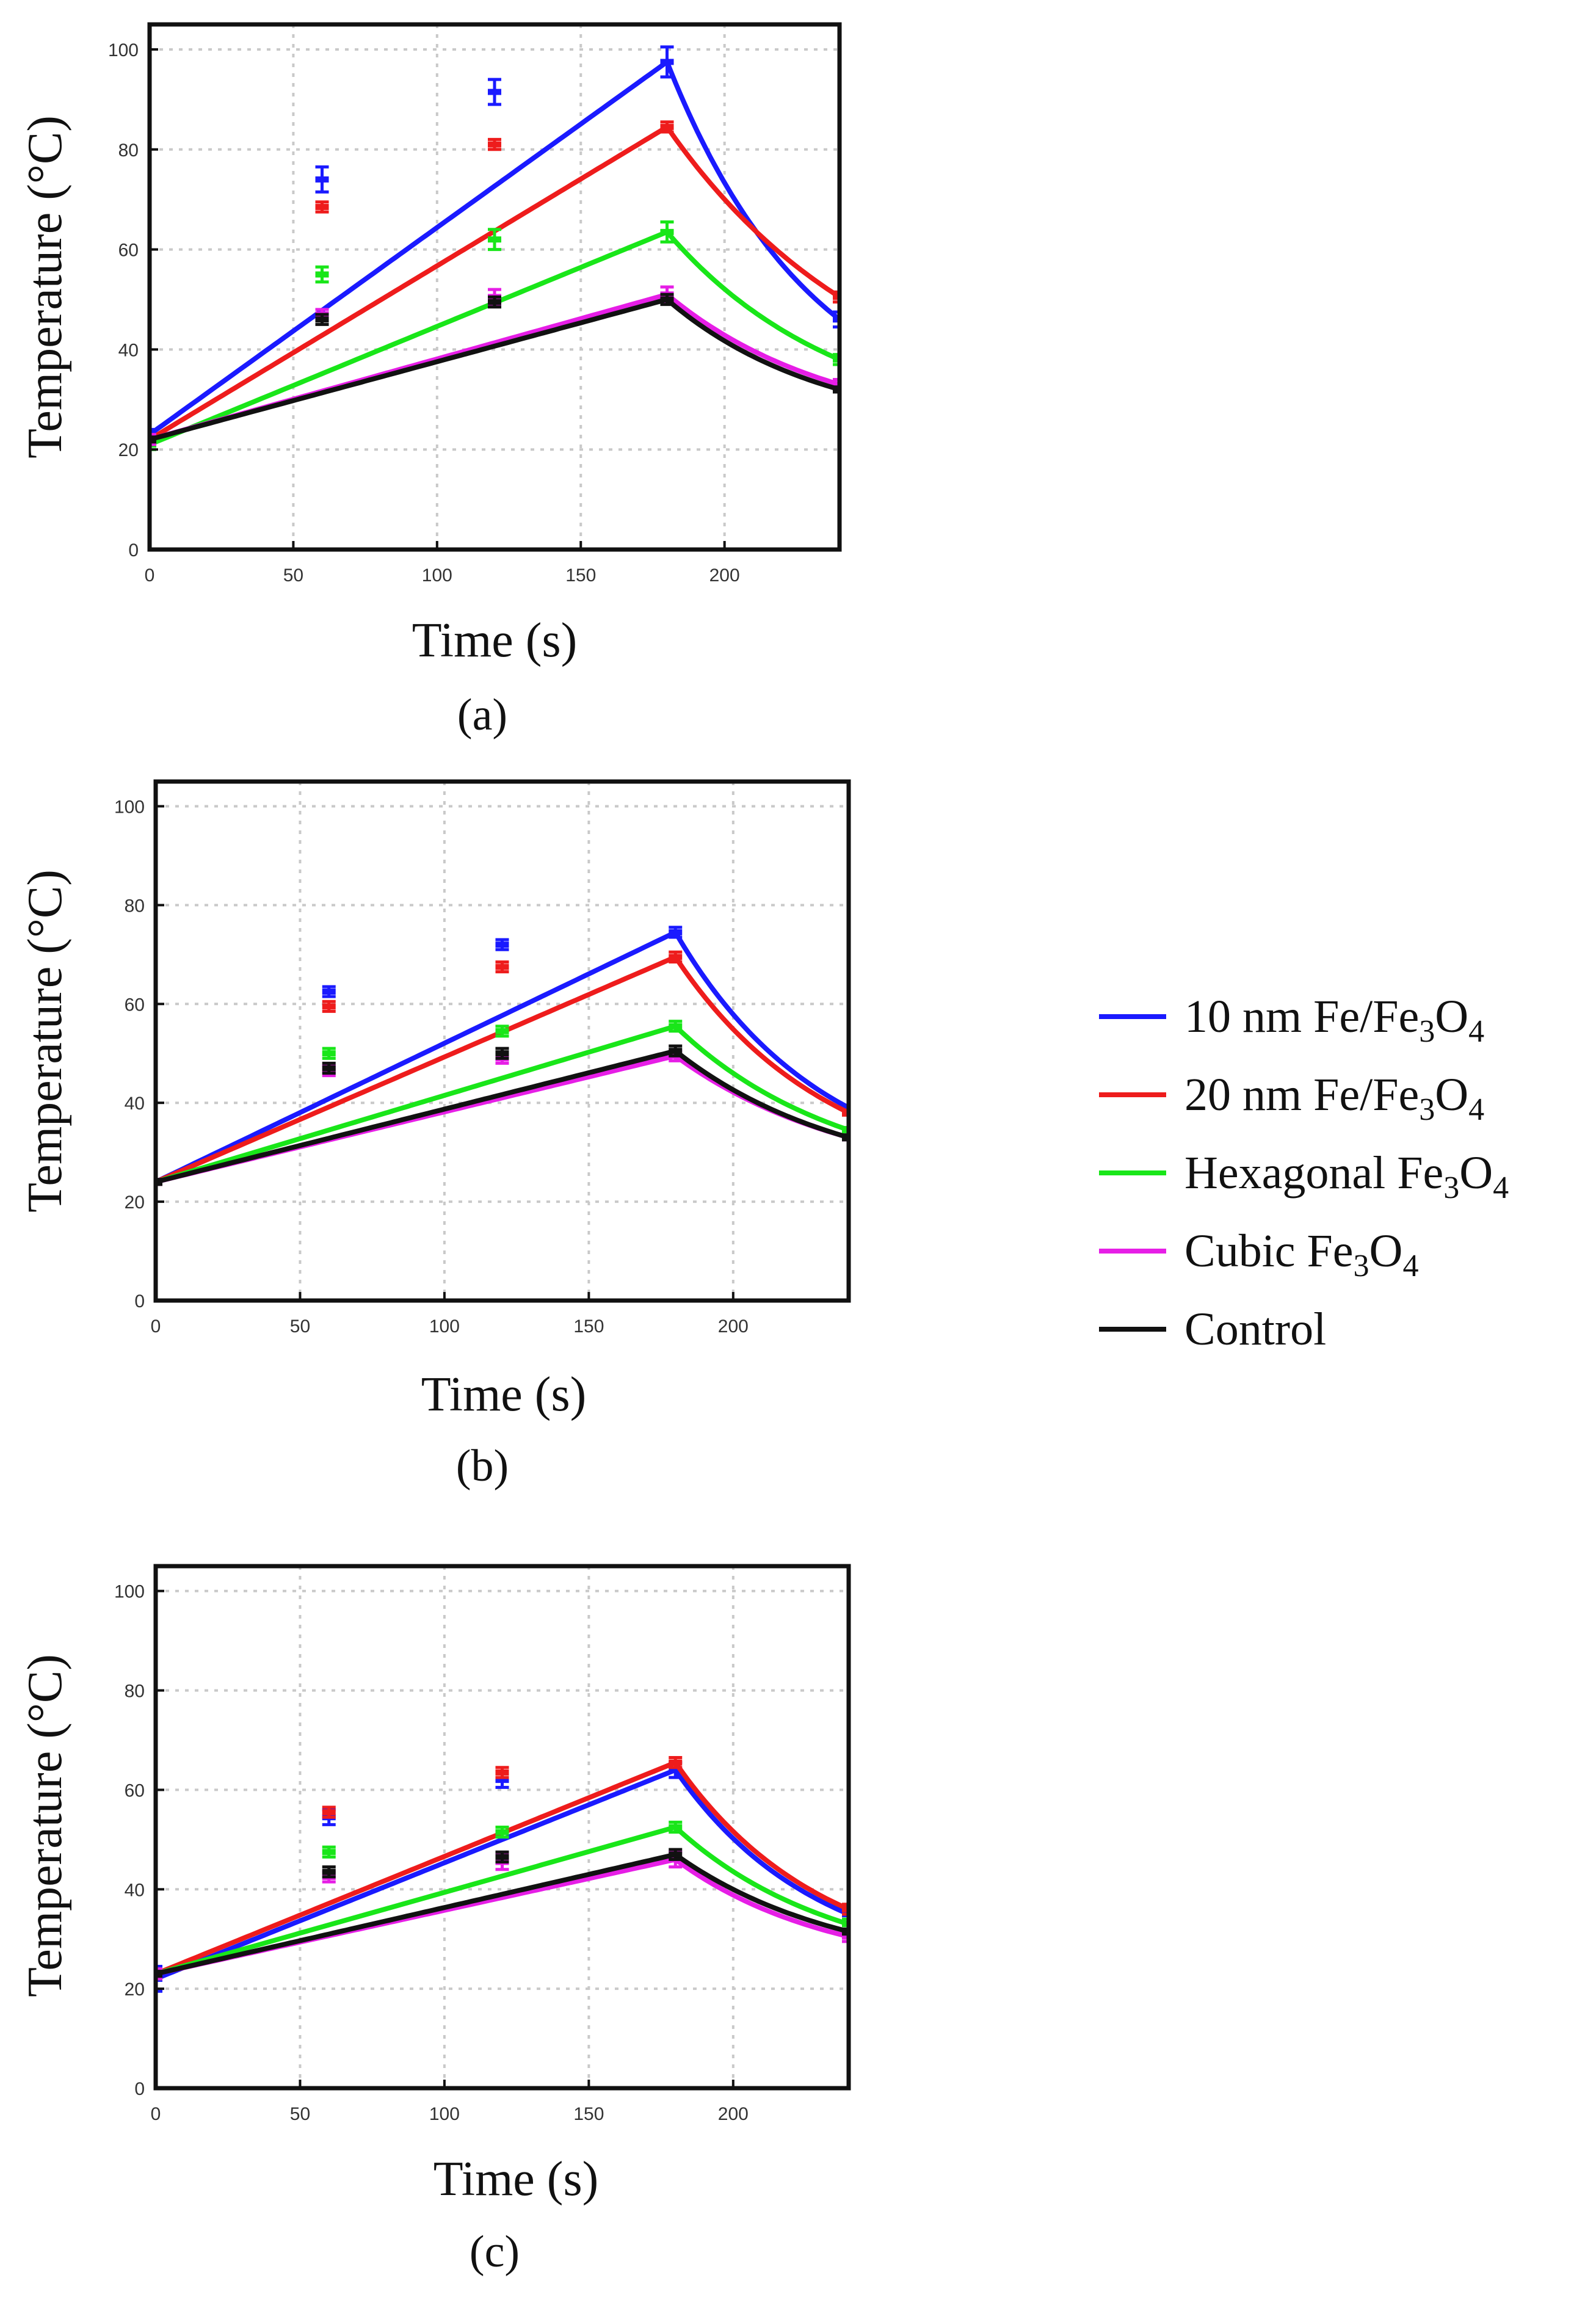  I want to click on y-tick-label: 20, so click(135, 1202).